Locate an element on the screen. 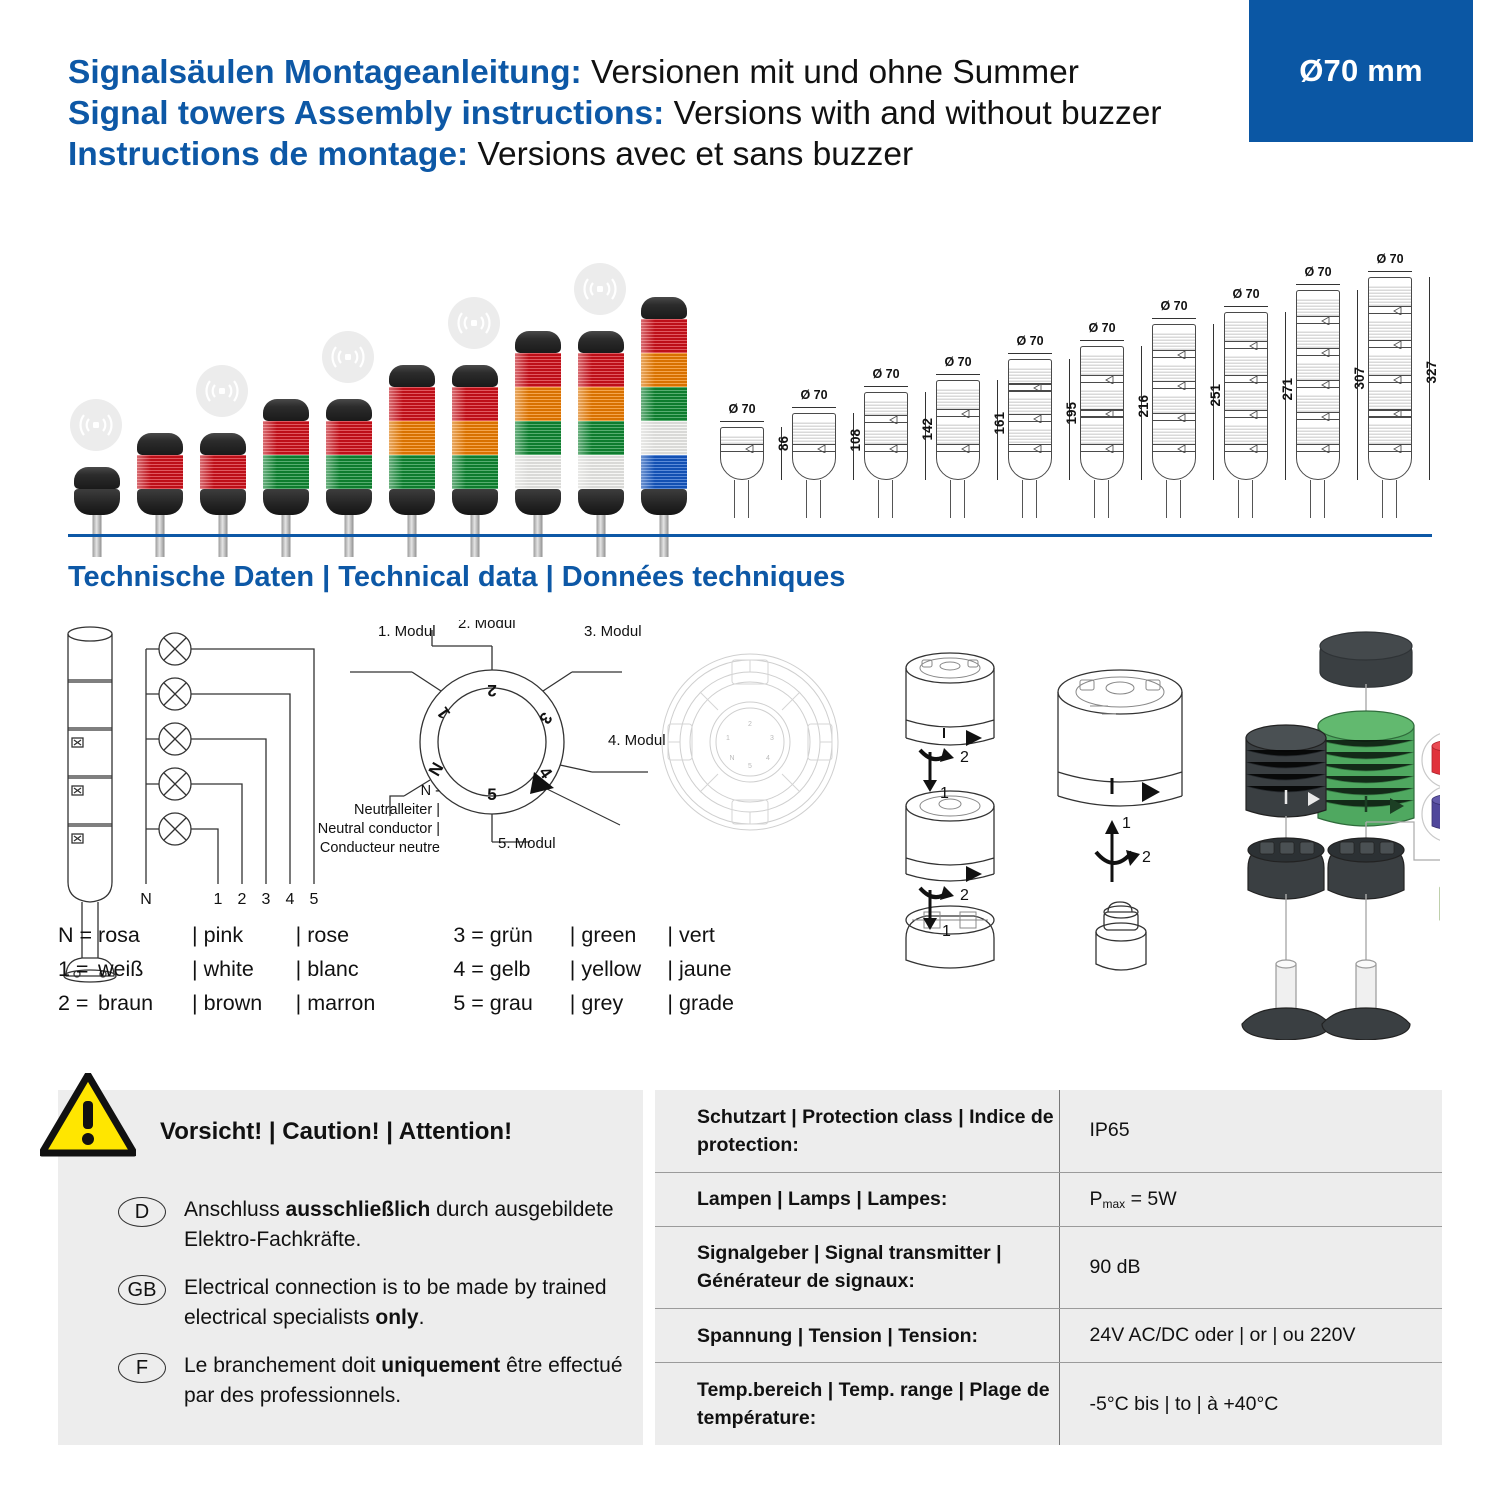  base-housing-right is located at coordinates (1366, 891).